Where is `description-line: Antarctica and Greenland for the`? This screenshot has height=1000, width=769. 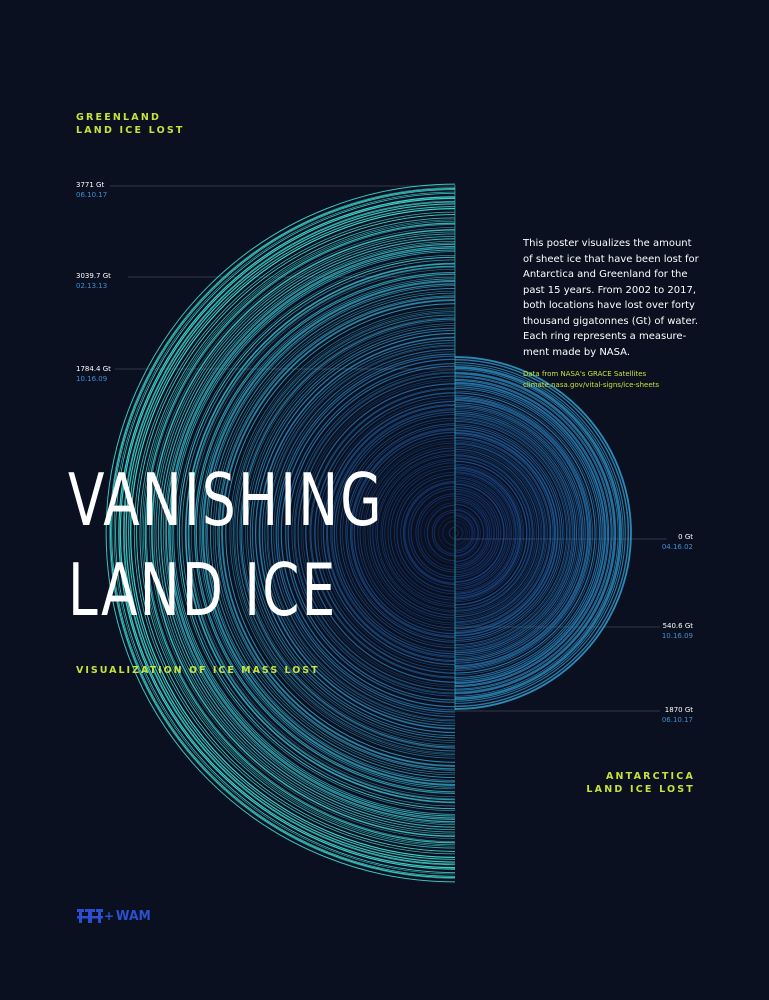
description-line: Antarctica and Greenland for the is located at coordinates (605, 274).